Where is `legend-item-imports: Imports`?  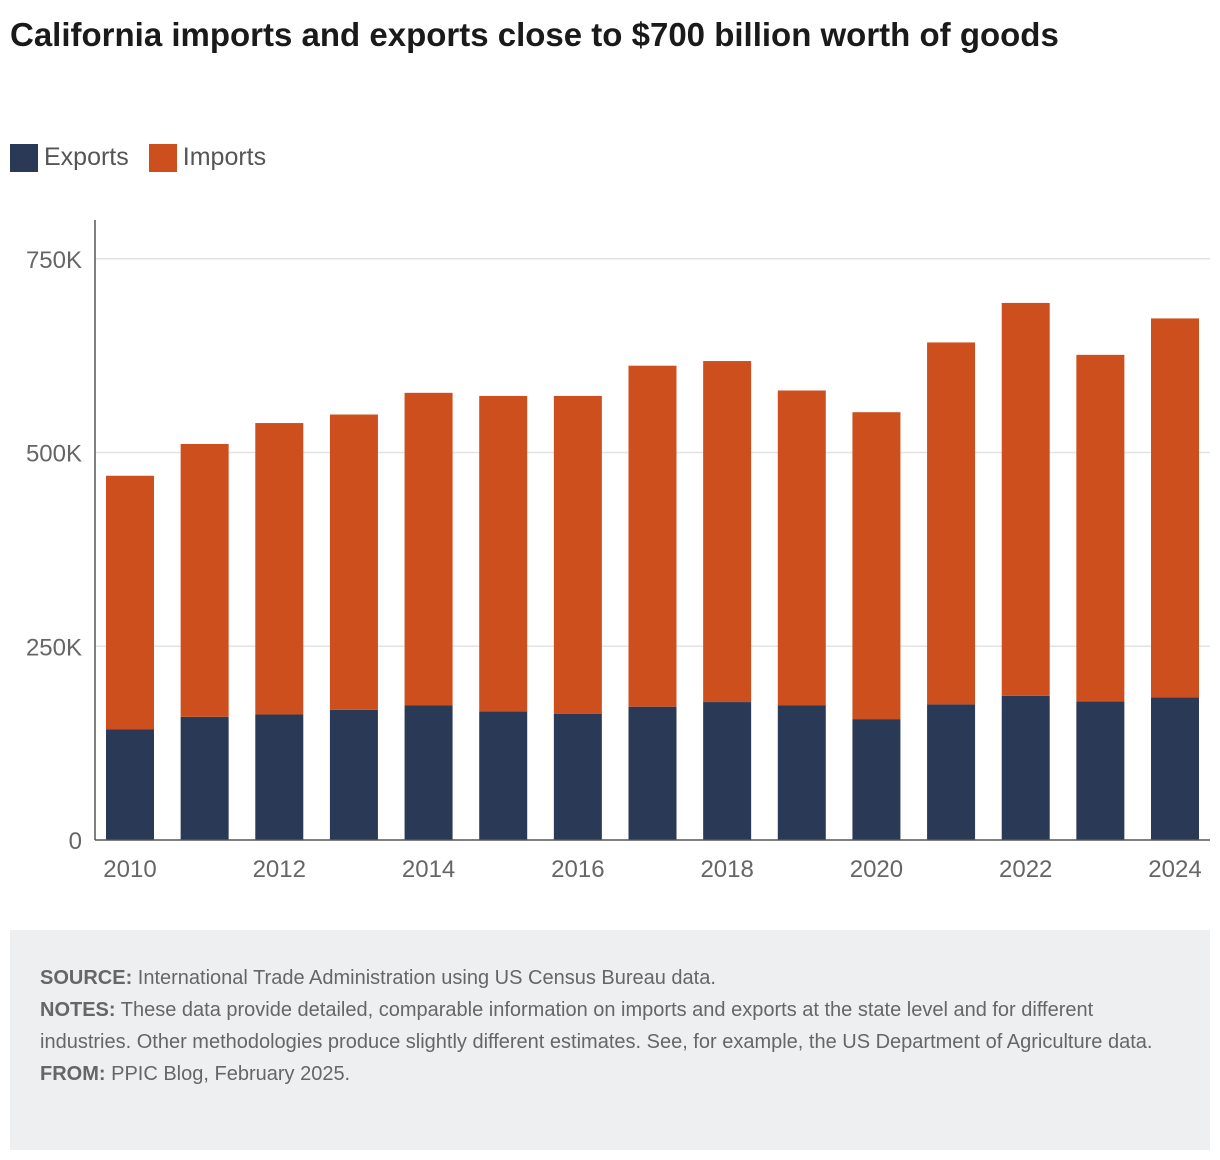 legend-item-imports: Imports is located at coordinates (207, 157).